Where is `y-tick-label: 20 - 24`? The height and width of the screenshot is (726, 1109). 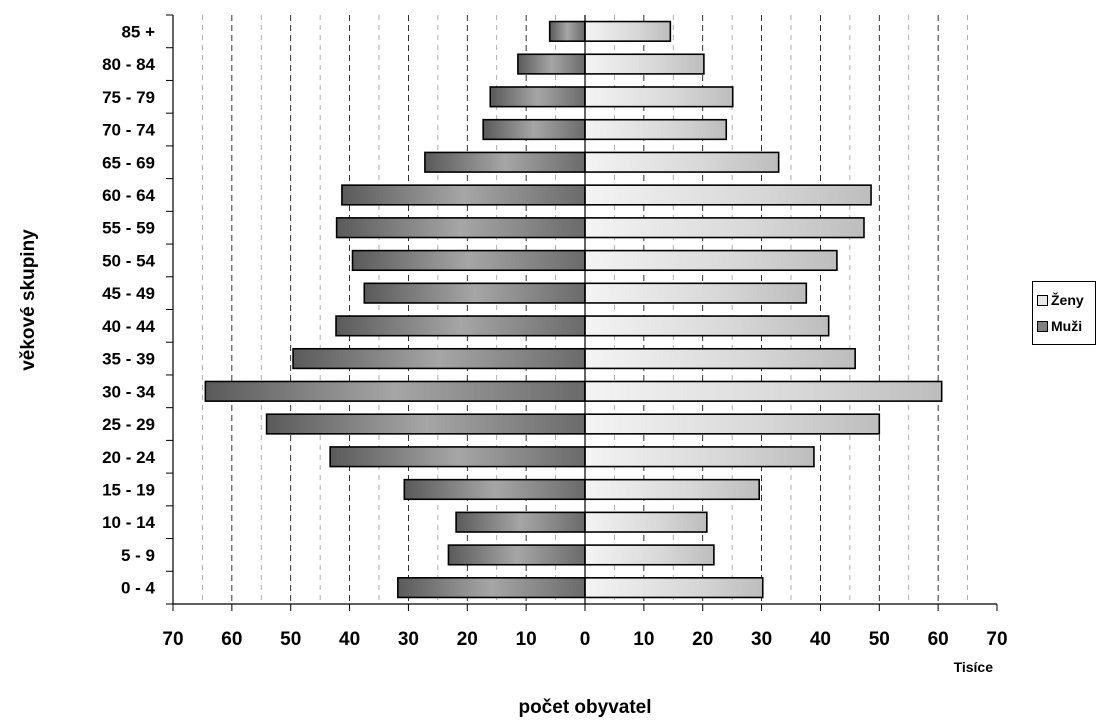 y-tick-label: 20 - 24 is located at coordinates (128, 457).